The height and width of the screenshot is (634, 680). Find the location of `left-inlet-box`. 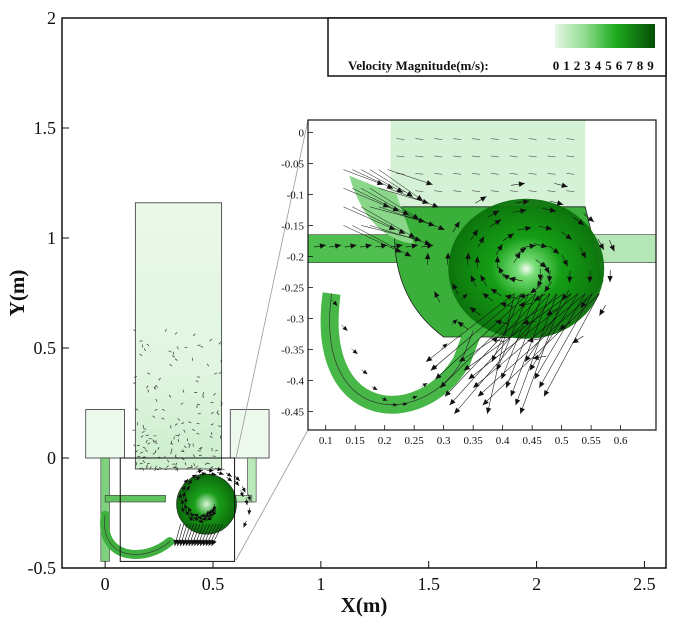

left-inlet-box is located at coordinates (105, 434).